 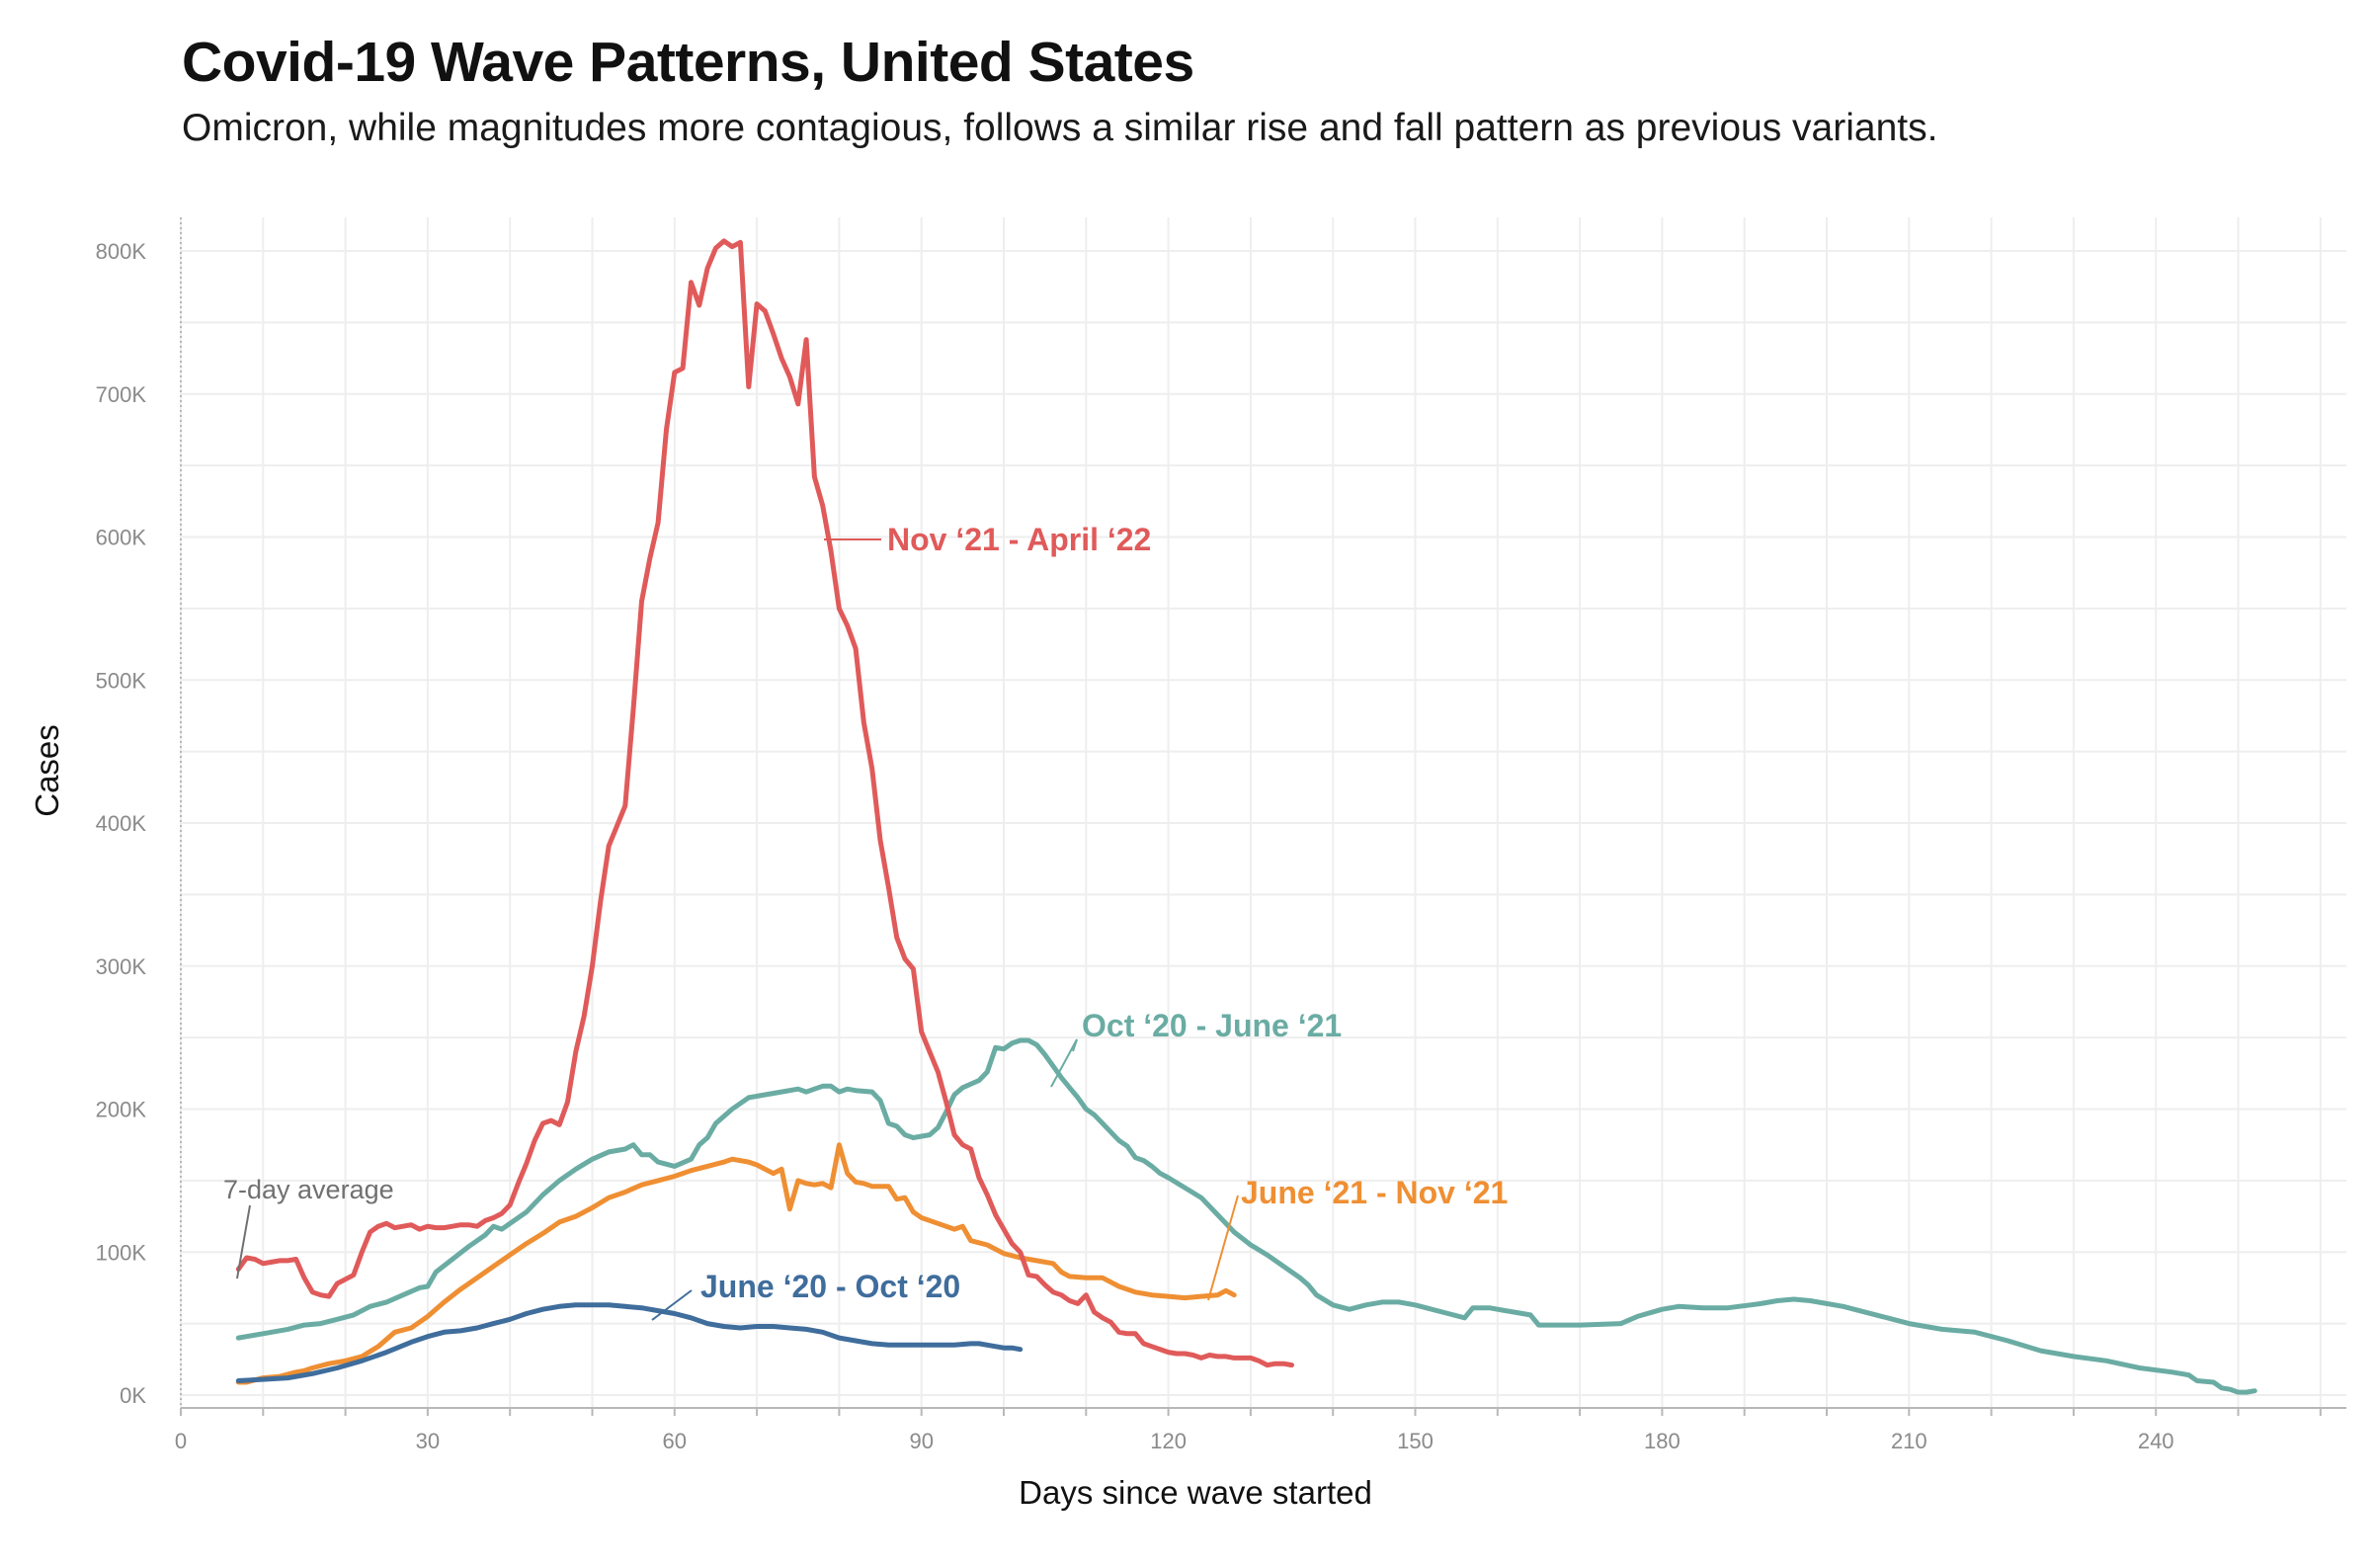 I want to click on y-tick-label: 500K, so click(x=121, y=680).